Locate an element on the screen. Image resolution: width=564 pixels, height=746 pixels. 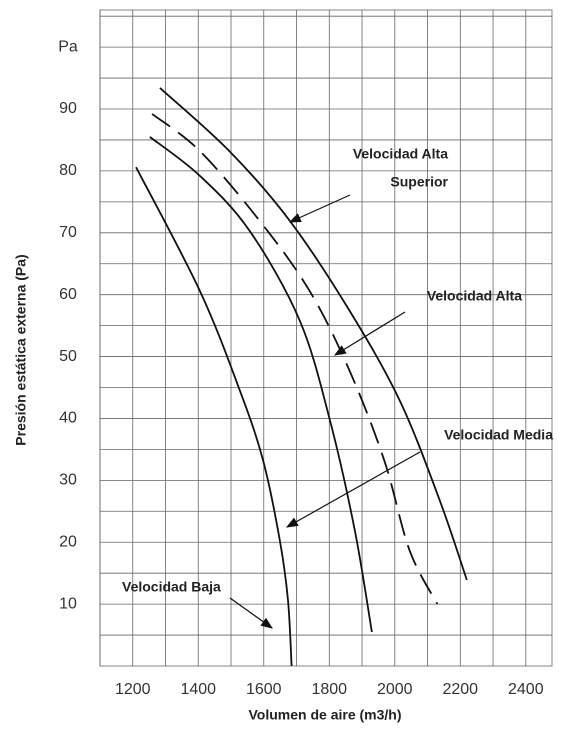
x-axis-title: Volumen de aire (m3/h) is located at coordinates (325, 715).